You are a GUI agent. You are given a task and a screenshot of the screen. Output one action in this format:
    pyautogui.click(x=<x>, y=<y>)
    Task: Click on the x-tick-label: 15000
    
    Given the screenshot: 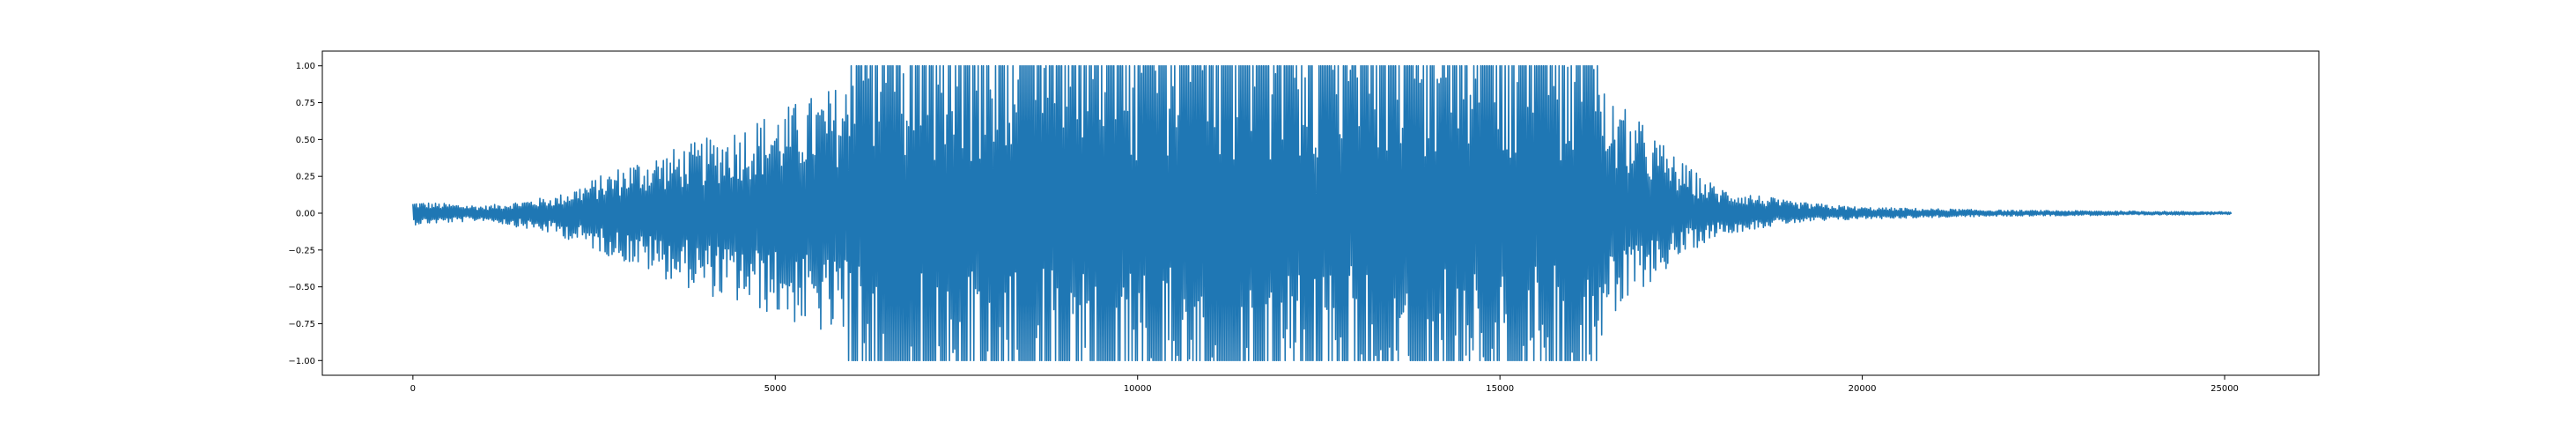 What is the action you would take?
    pyautogui.click(x=1500, y=389)
    